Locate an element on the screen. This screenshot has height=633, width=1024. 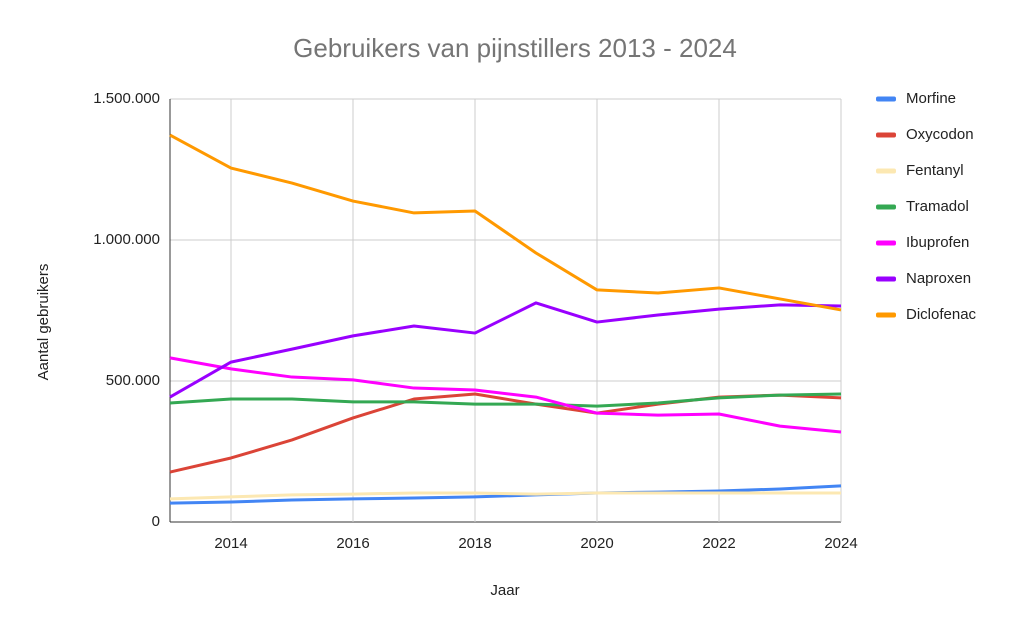
y-tick-label: 1.500.000 is located at coordinates (126, 98).